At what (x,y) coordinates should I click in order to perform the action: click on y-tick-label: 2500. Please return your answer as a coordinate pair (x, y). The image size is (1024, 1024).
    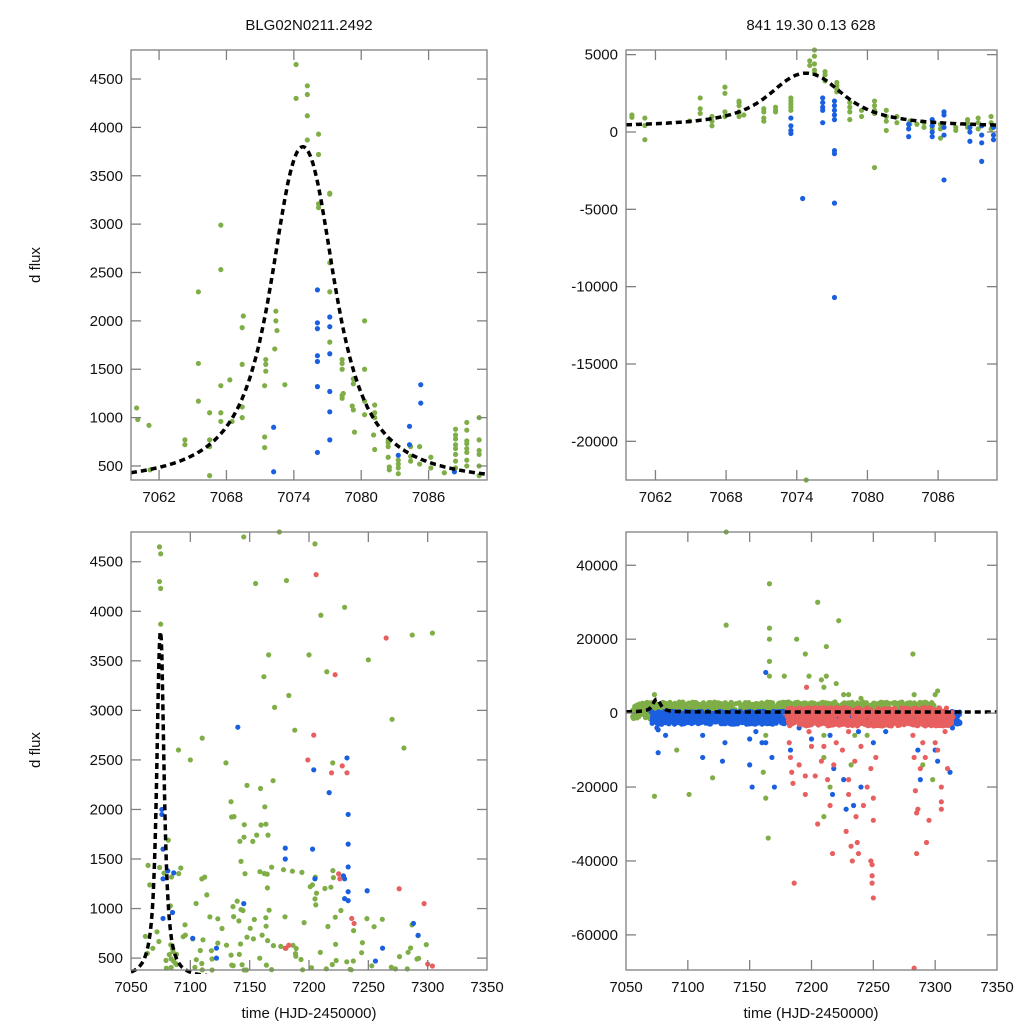
    Looking at the image, I should click on (106, 760).